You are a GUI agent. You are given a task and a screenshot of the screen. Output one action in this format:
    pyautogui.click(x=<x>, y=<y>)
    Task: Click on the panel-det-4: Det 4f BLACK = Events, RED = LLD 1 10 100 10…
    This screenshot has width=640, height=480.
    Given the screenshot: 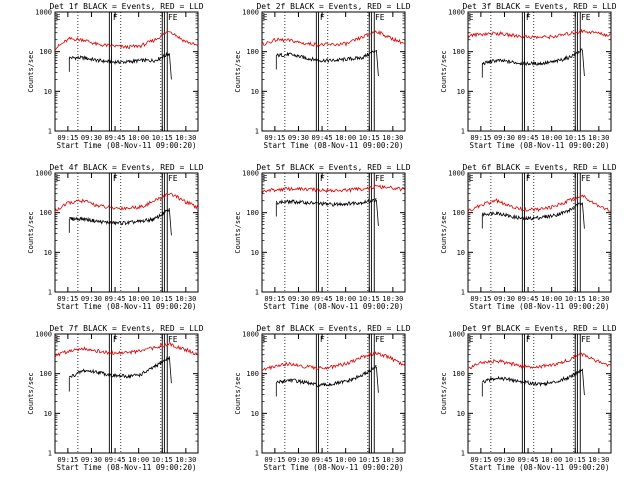 What is the action you would take?
    pyautogui.click(x=115, y=237)
    